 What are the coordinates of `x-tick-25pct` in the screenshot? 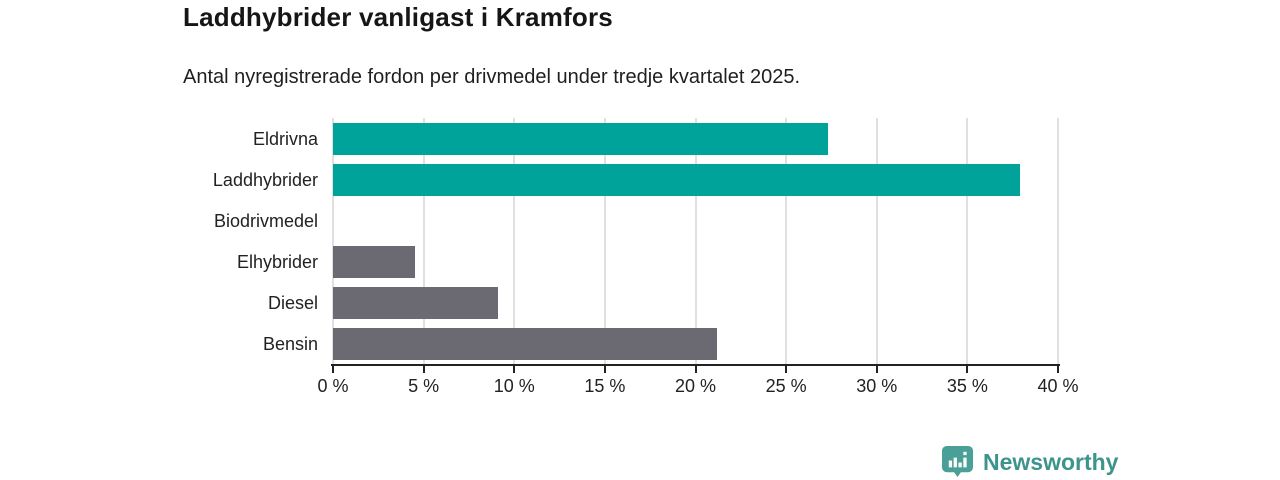 It's located at (786, 369).